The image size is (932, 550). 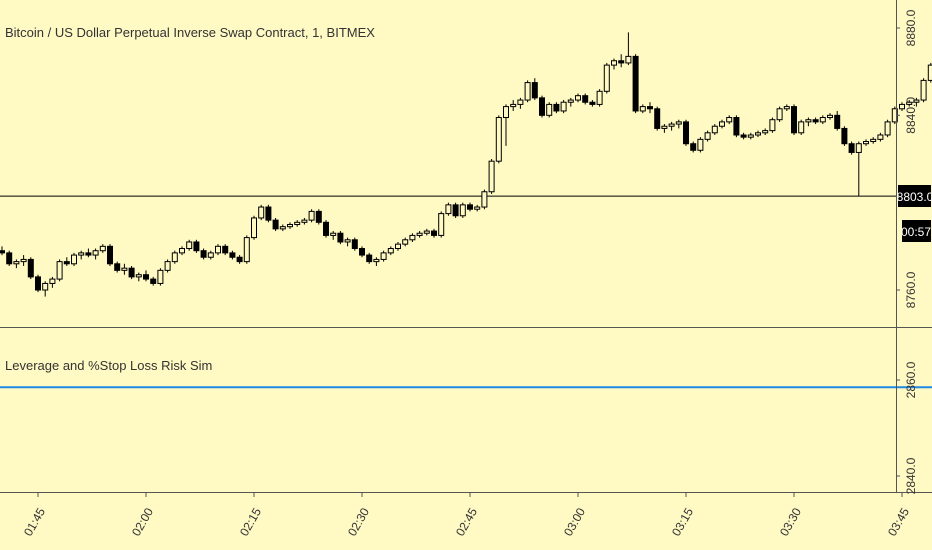 I want to click on last-price-tag-bg, so click(x=914, y=196).